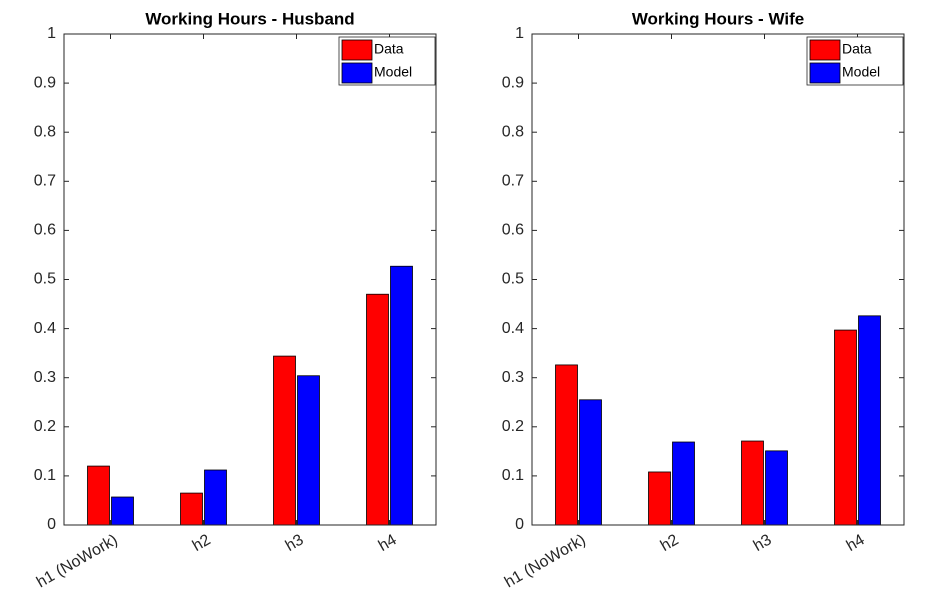 This screenshot has width=927, height=610. Describe the element at coordinates (718, 18) in the screenshot. I see `chart-title: Working Hours - Wife` at that location.